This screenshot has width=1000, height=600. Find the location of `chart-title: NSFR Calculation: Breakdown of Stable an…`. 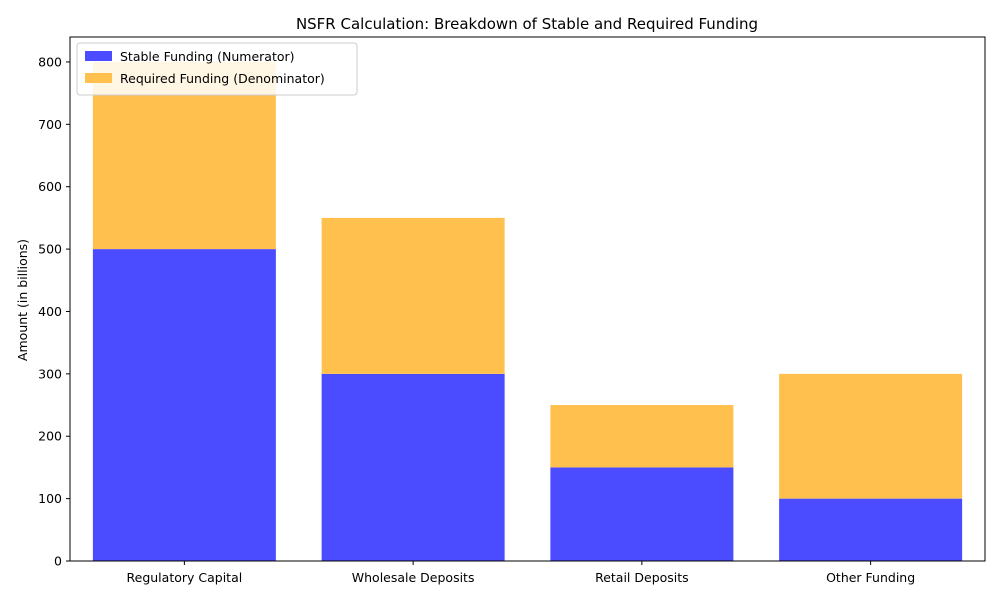

chart-title: NSFR Calculation: Breakdown of Stable an… is located at coordinates (527, 24).